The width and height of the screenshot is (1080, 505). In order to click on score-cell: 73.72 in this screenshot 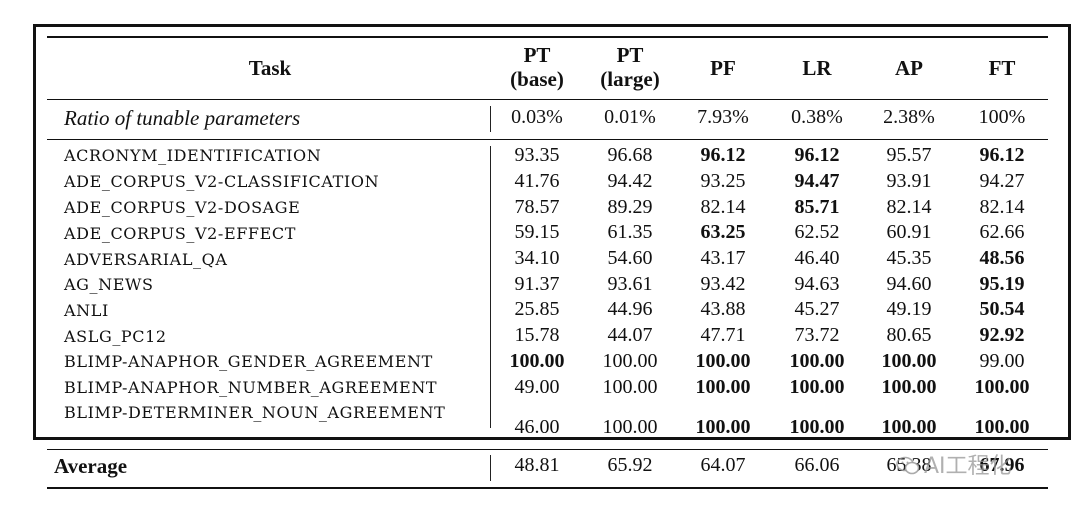, I will do `click(817, 335)`.